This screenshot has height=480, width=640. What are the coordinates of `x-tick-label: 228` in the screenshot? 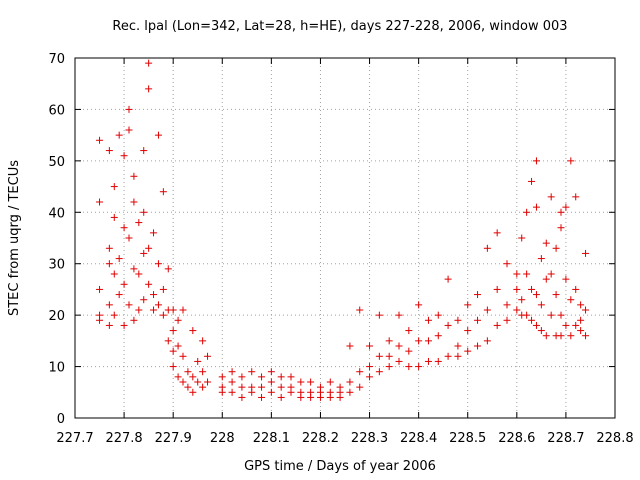 It's located at (222, 438).